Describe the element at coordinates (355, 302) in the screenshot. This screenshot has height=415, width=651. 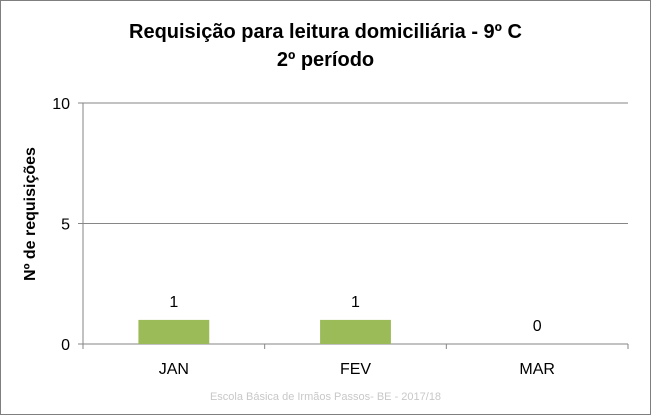
I see `data-label-fev: 1` at that location.